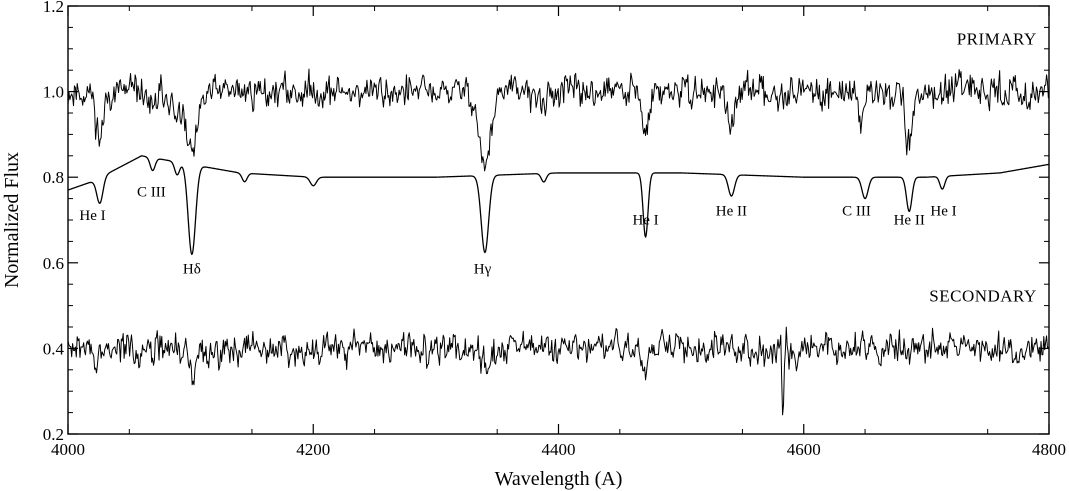 The image size is (1069, 491). I want to click on y-tick-label: 0.2, so click(53, 434).